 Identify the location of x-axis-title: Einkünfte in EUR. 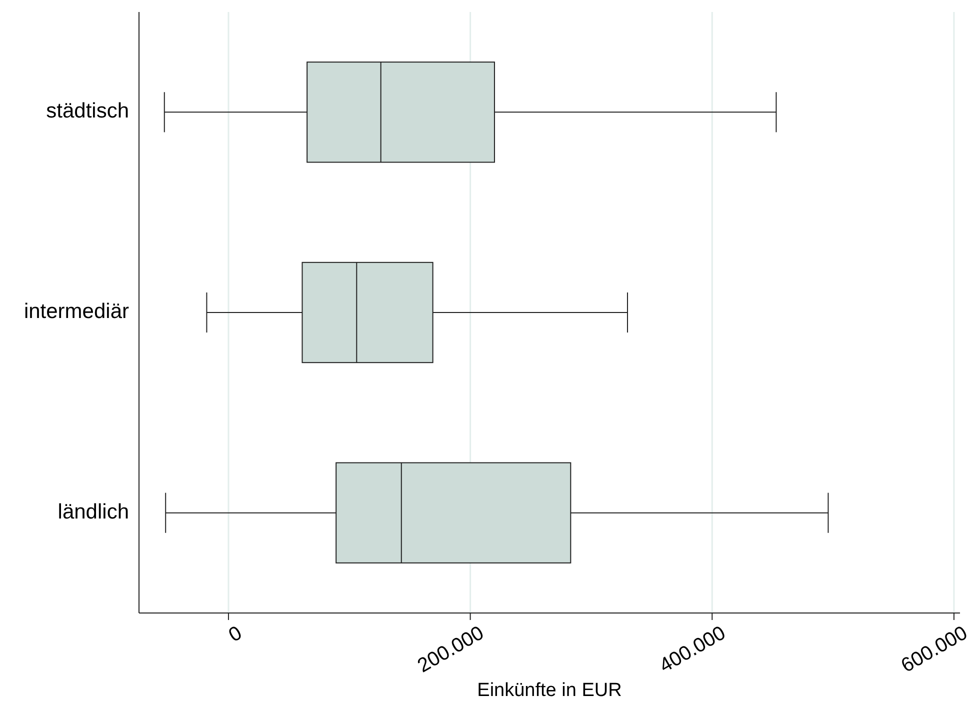
(549, 690).